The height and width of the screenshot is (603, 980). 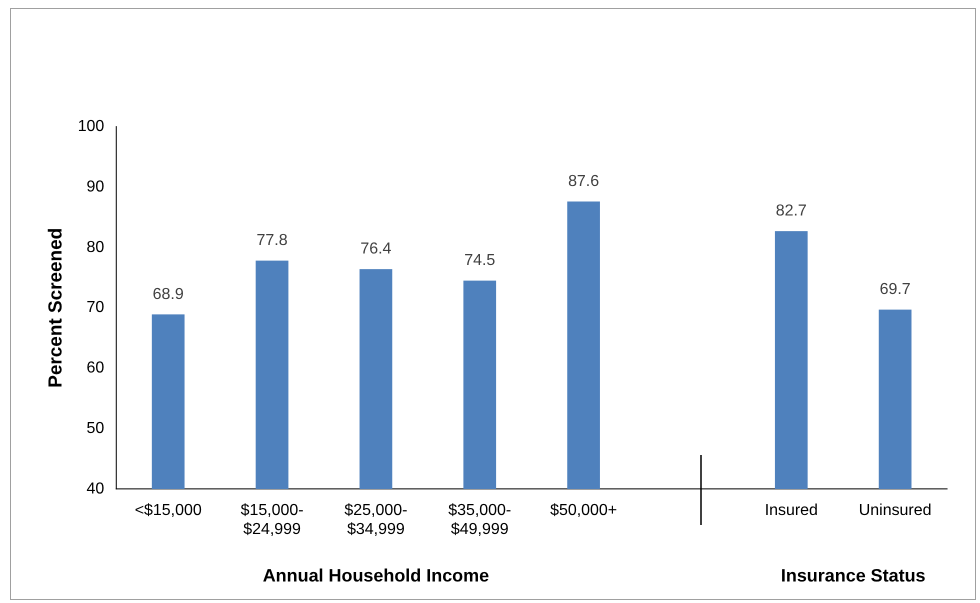 I want to click on data-label: 77.8, so click(x=272, y=241).